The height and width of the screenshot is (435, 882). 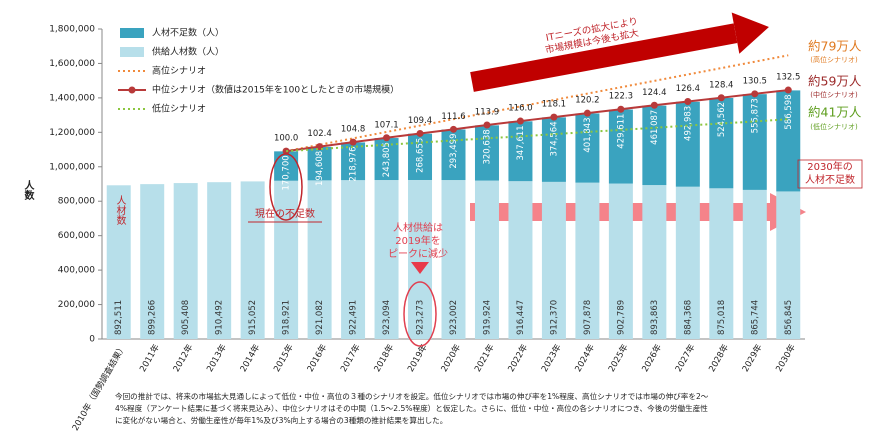 What do you see at coordinates (153, 317) in the screenshot?
I see `bar-value-label: 899,266` at bounding box center [153, 317].